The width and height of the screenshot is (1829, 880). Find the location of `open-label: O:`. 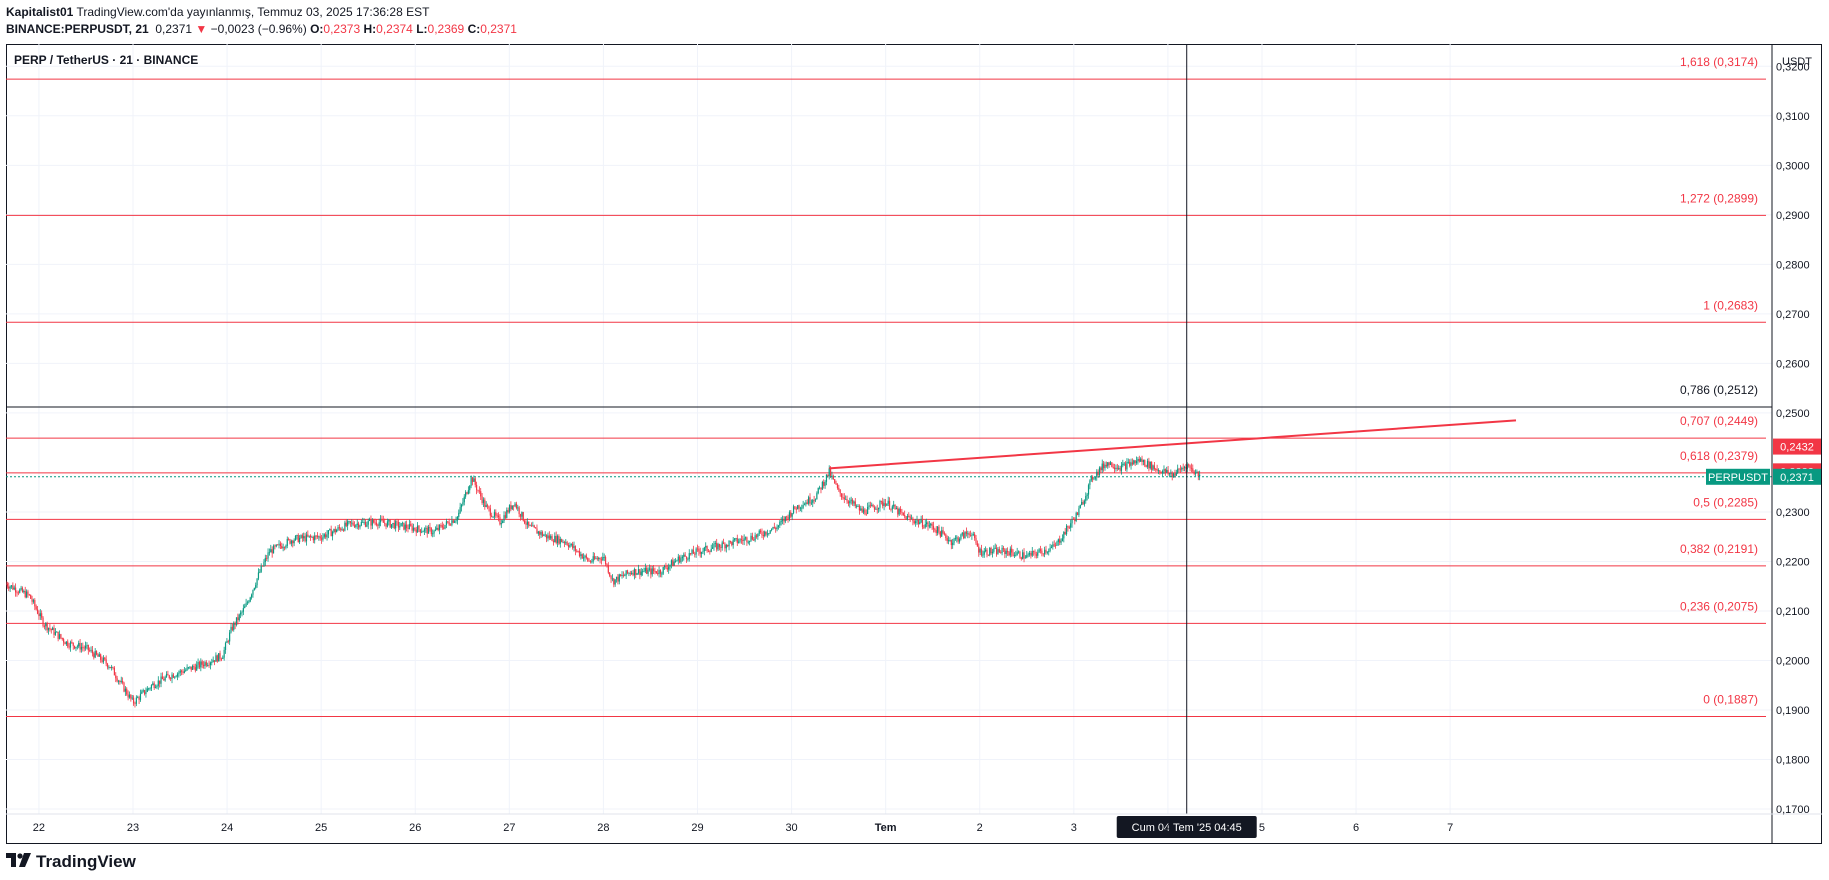

open-label: O: is located at coordinates (317, 29).